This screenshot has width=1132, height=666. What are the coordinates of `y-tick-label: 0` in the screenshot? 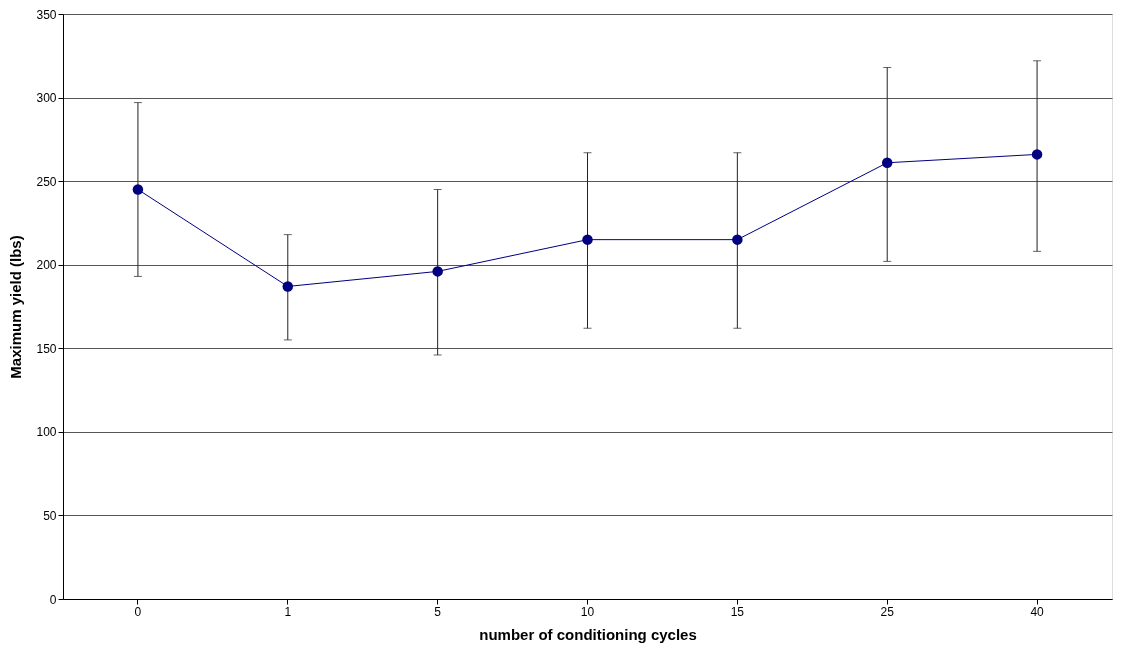 It's located at (53, 599).